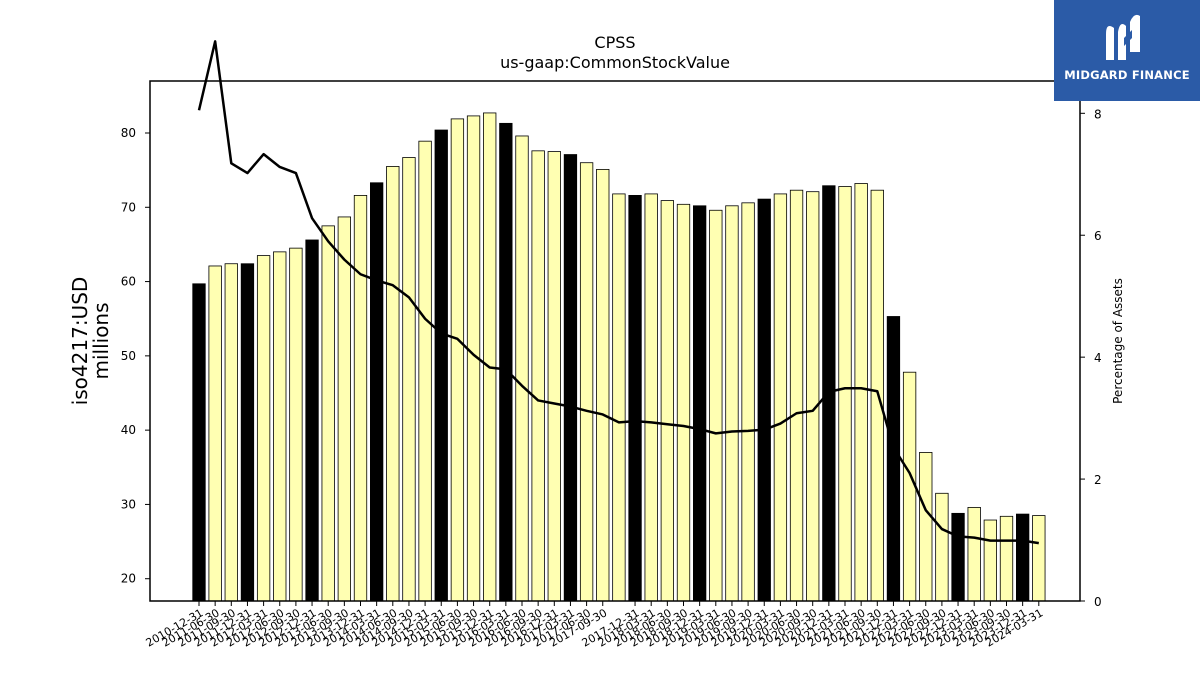  What do you see at coordinates (1098, 602) in the screenshot?
I see `y2-tick-label: 0` at bounding box center [1098, 602].